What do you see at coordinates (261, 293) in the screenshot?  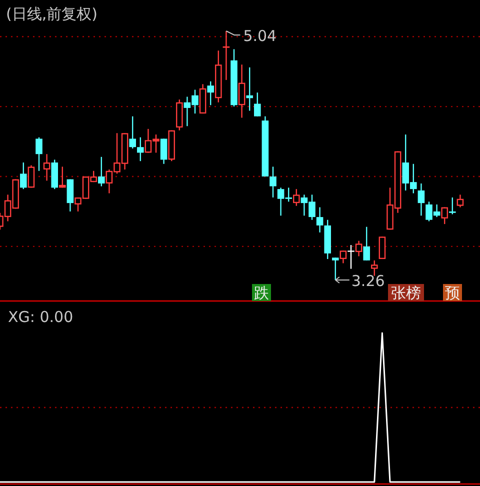 I see `text: 跌` at bounding box center [261, 293].